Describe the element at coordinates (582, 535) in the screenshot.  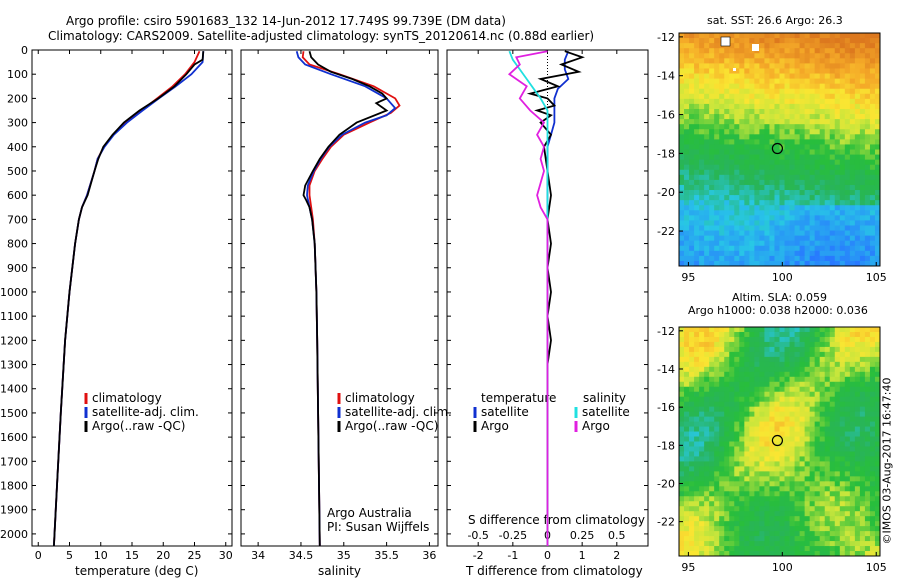
I see `difference-profile-s-tick-label: 0.25` at that location.